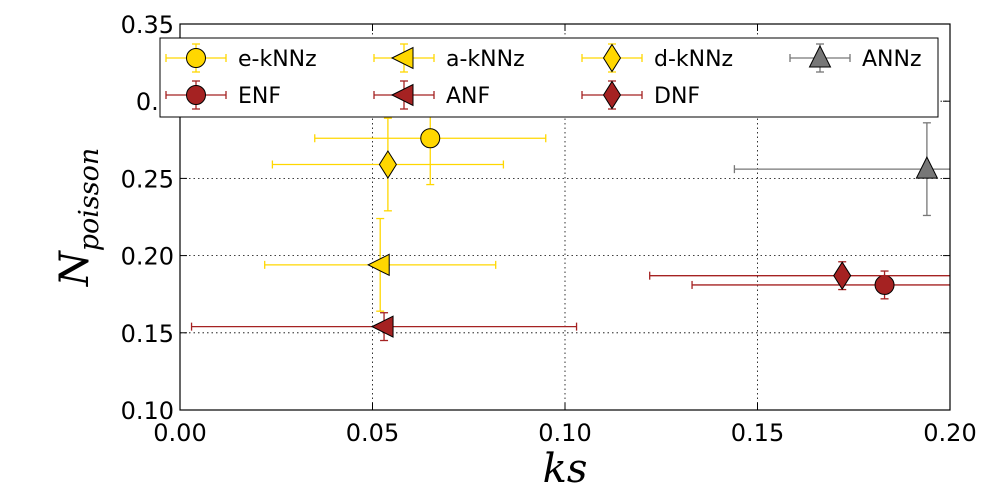 This screenshot has width=1000, height=500. I want to click on y-tick-label: 0.25, so click(147, 179).